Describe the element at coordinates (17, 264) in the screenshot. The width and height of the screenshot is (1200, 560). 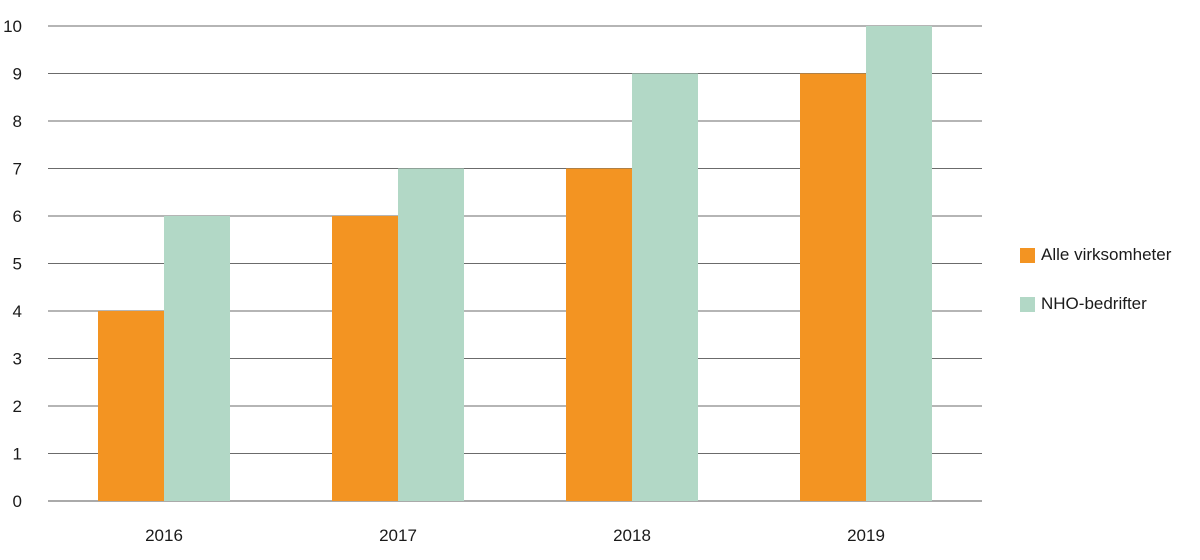
I see `y-tick-label-5: 5` at that location.